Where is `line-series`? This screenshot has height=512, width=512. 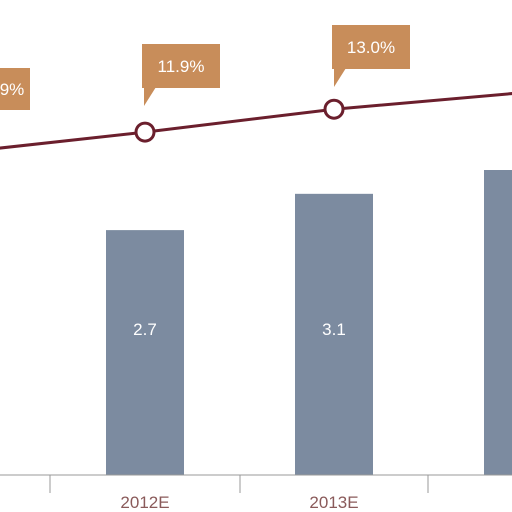 line-series is located at coordinates (256, 121).